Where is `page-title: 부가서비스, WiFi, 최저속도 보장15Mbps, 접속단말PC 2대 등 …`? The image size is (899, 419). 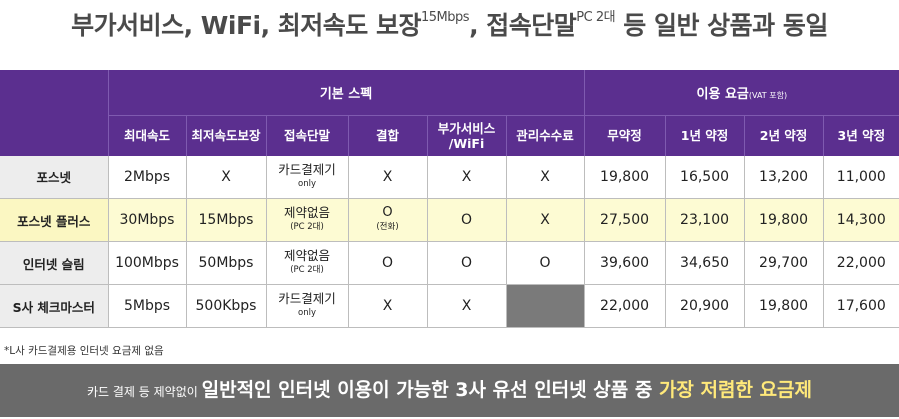 page-title: 부가서비스, WiFi, 최저속도 보장15Mbps, 접속단말PC 2대 등 … is located at coordinates (449, 24).